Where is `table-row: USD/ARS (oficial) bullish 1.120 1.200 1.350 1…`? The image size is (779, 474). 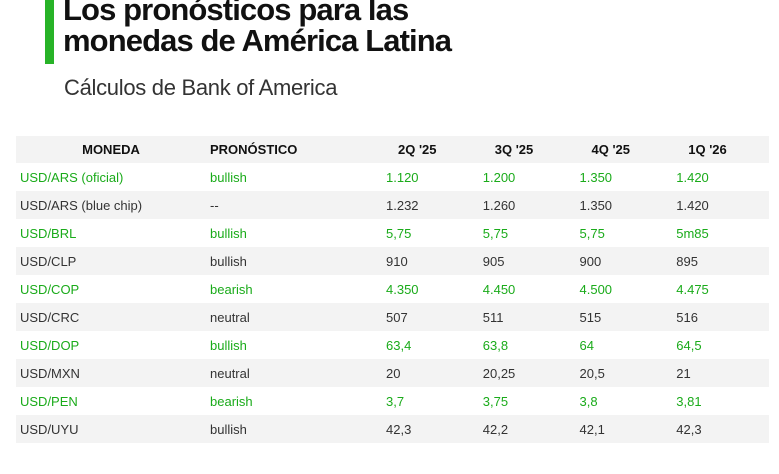
table-row: USD/ARS (oficial) bullish 1.120 1.200 1.350 1… is located at coordinates (392, 177).